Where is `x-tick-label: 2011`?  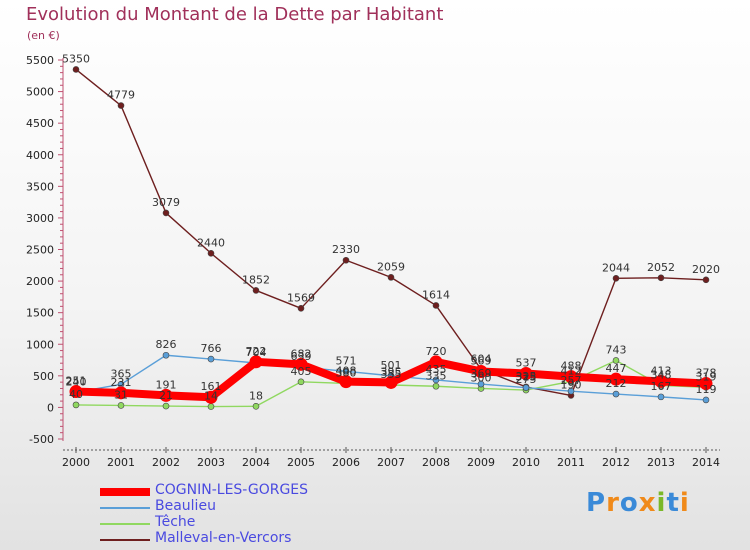
x-tick-label: 2011 is located at coordinates (571, 462).